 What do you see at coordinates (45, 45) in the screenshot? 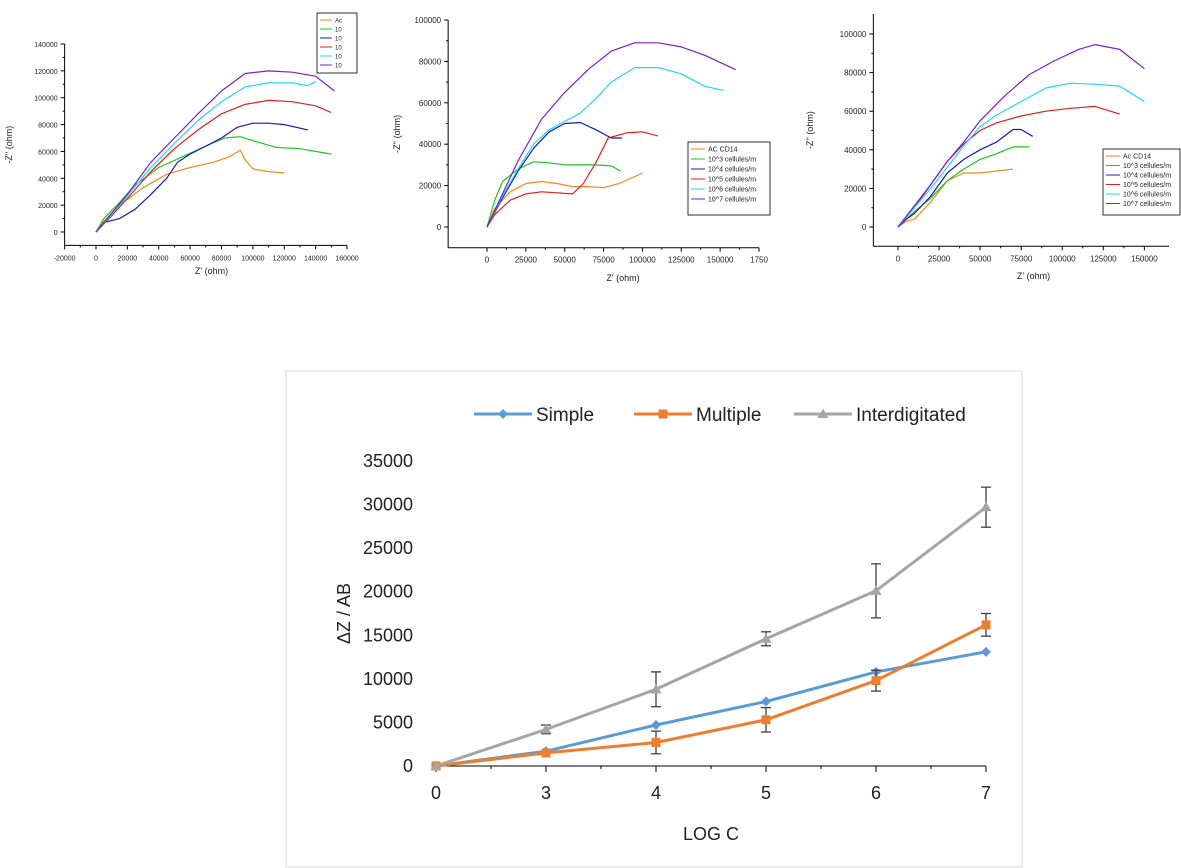
I see `y-tick-label: 140000` at bounding box center [45, 45].